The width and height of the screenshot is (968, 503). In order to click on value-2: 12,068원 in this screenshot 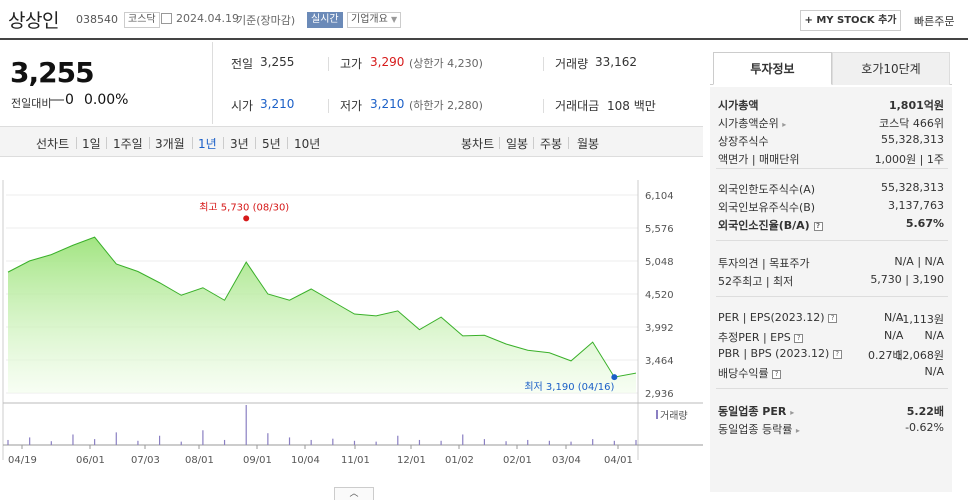, I will do `click(919, 355)`.